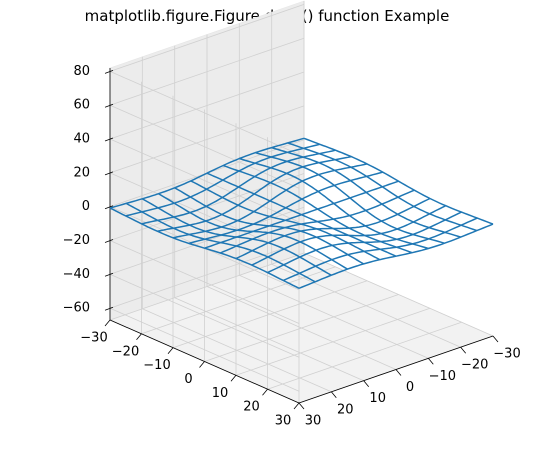 This screenshot has width=535, height=454. Describe the element at coordinates (313, 421) in the screenshot. I see `x-tick-label: 30` at that location.